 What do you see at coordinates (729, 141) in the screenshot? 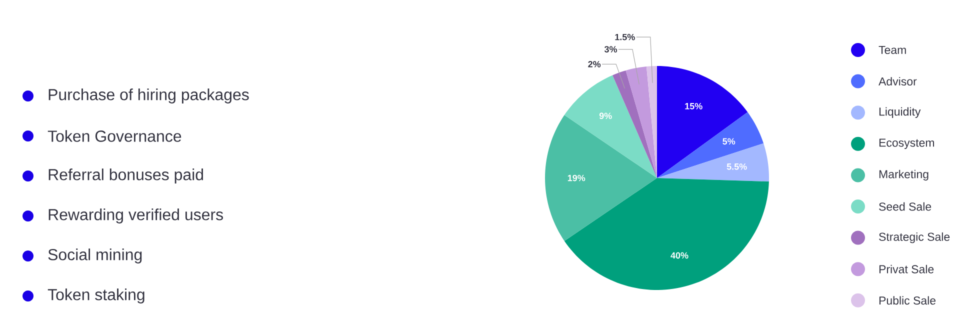
I see `data-label: 5%` at bounding box center [729, 141].